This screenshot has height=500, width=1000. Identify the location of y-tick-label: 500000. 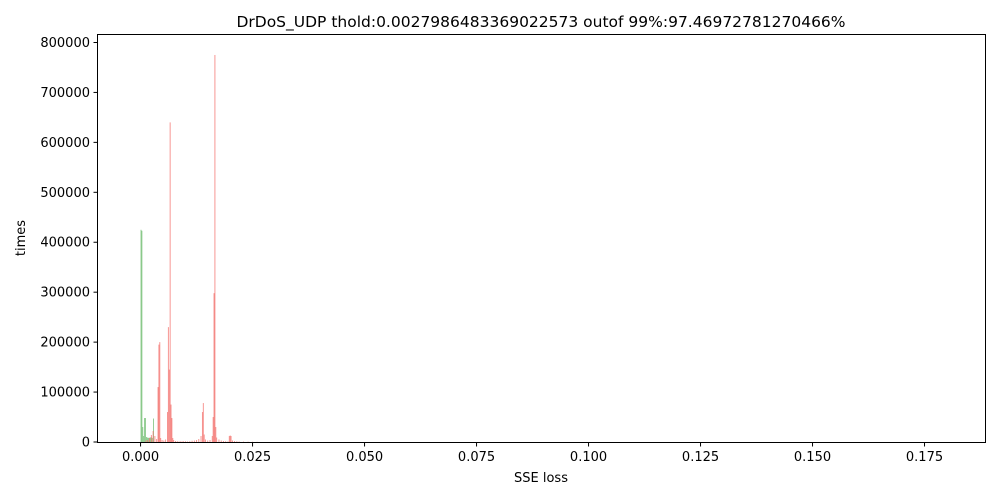
(65, 193).